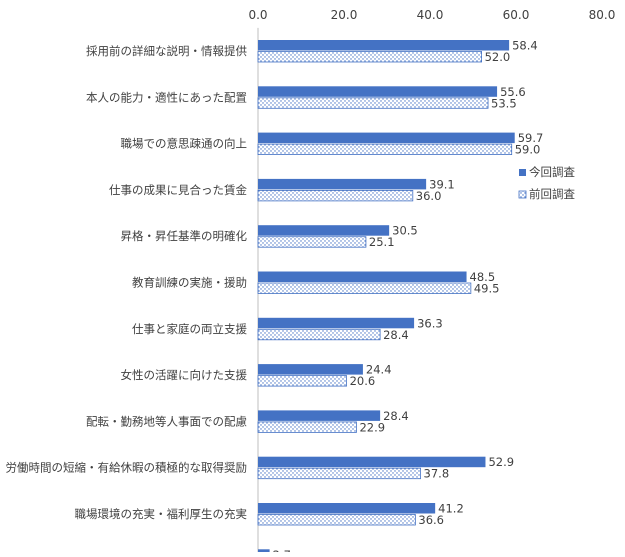 This screenshot has height=557, width=625. Describe the element at coordinates (498, 57) in the screenshot. I see `data-label-previous: 52.0` at that location.